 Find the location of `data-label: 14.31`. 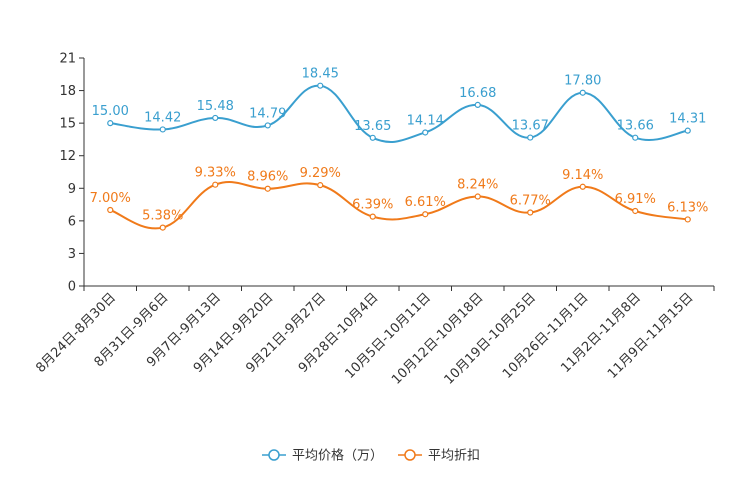

data-label: 14.31 is located at coordinates (687, 119).